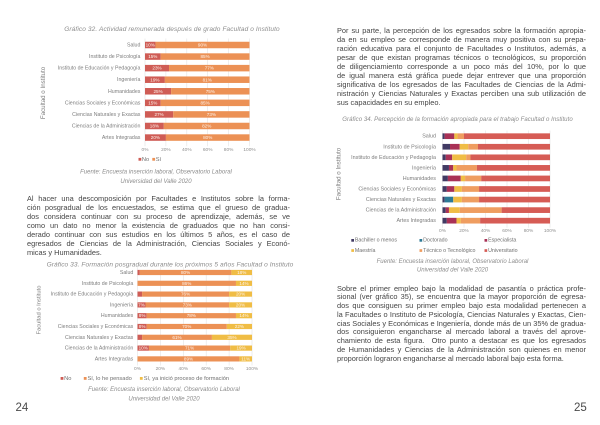 The image size is (600, 425). What do you see at coordinates (210, 91) in the screenshot?
I see `svg-text: 75%` at bounding box center [210, 91].